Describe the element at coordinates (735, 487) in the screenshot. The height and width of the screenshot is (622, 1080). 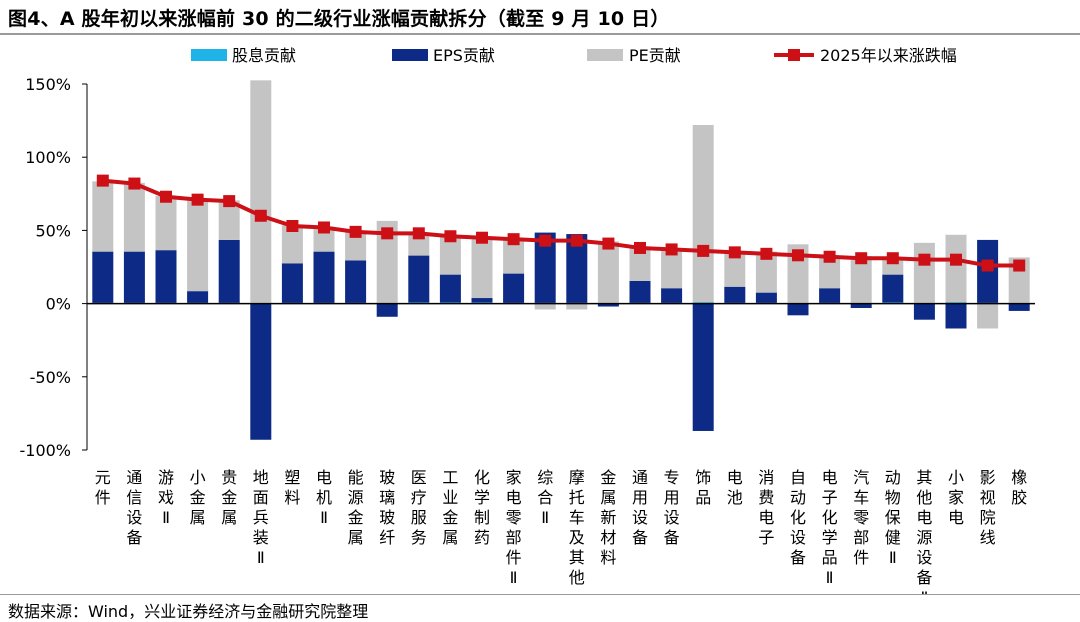
I see `x-tick-label: 电池` at that location.